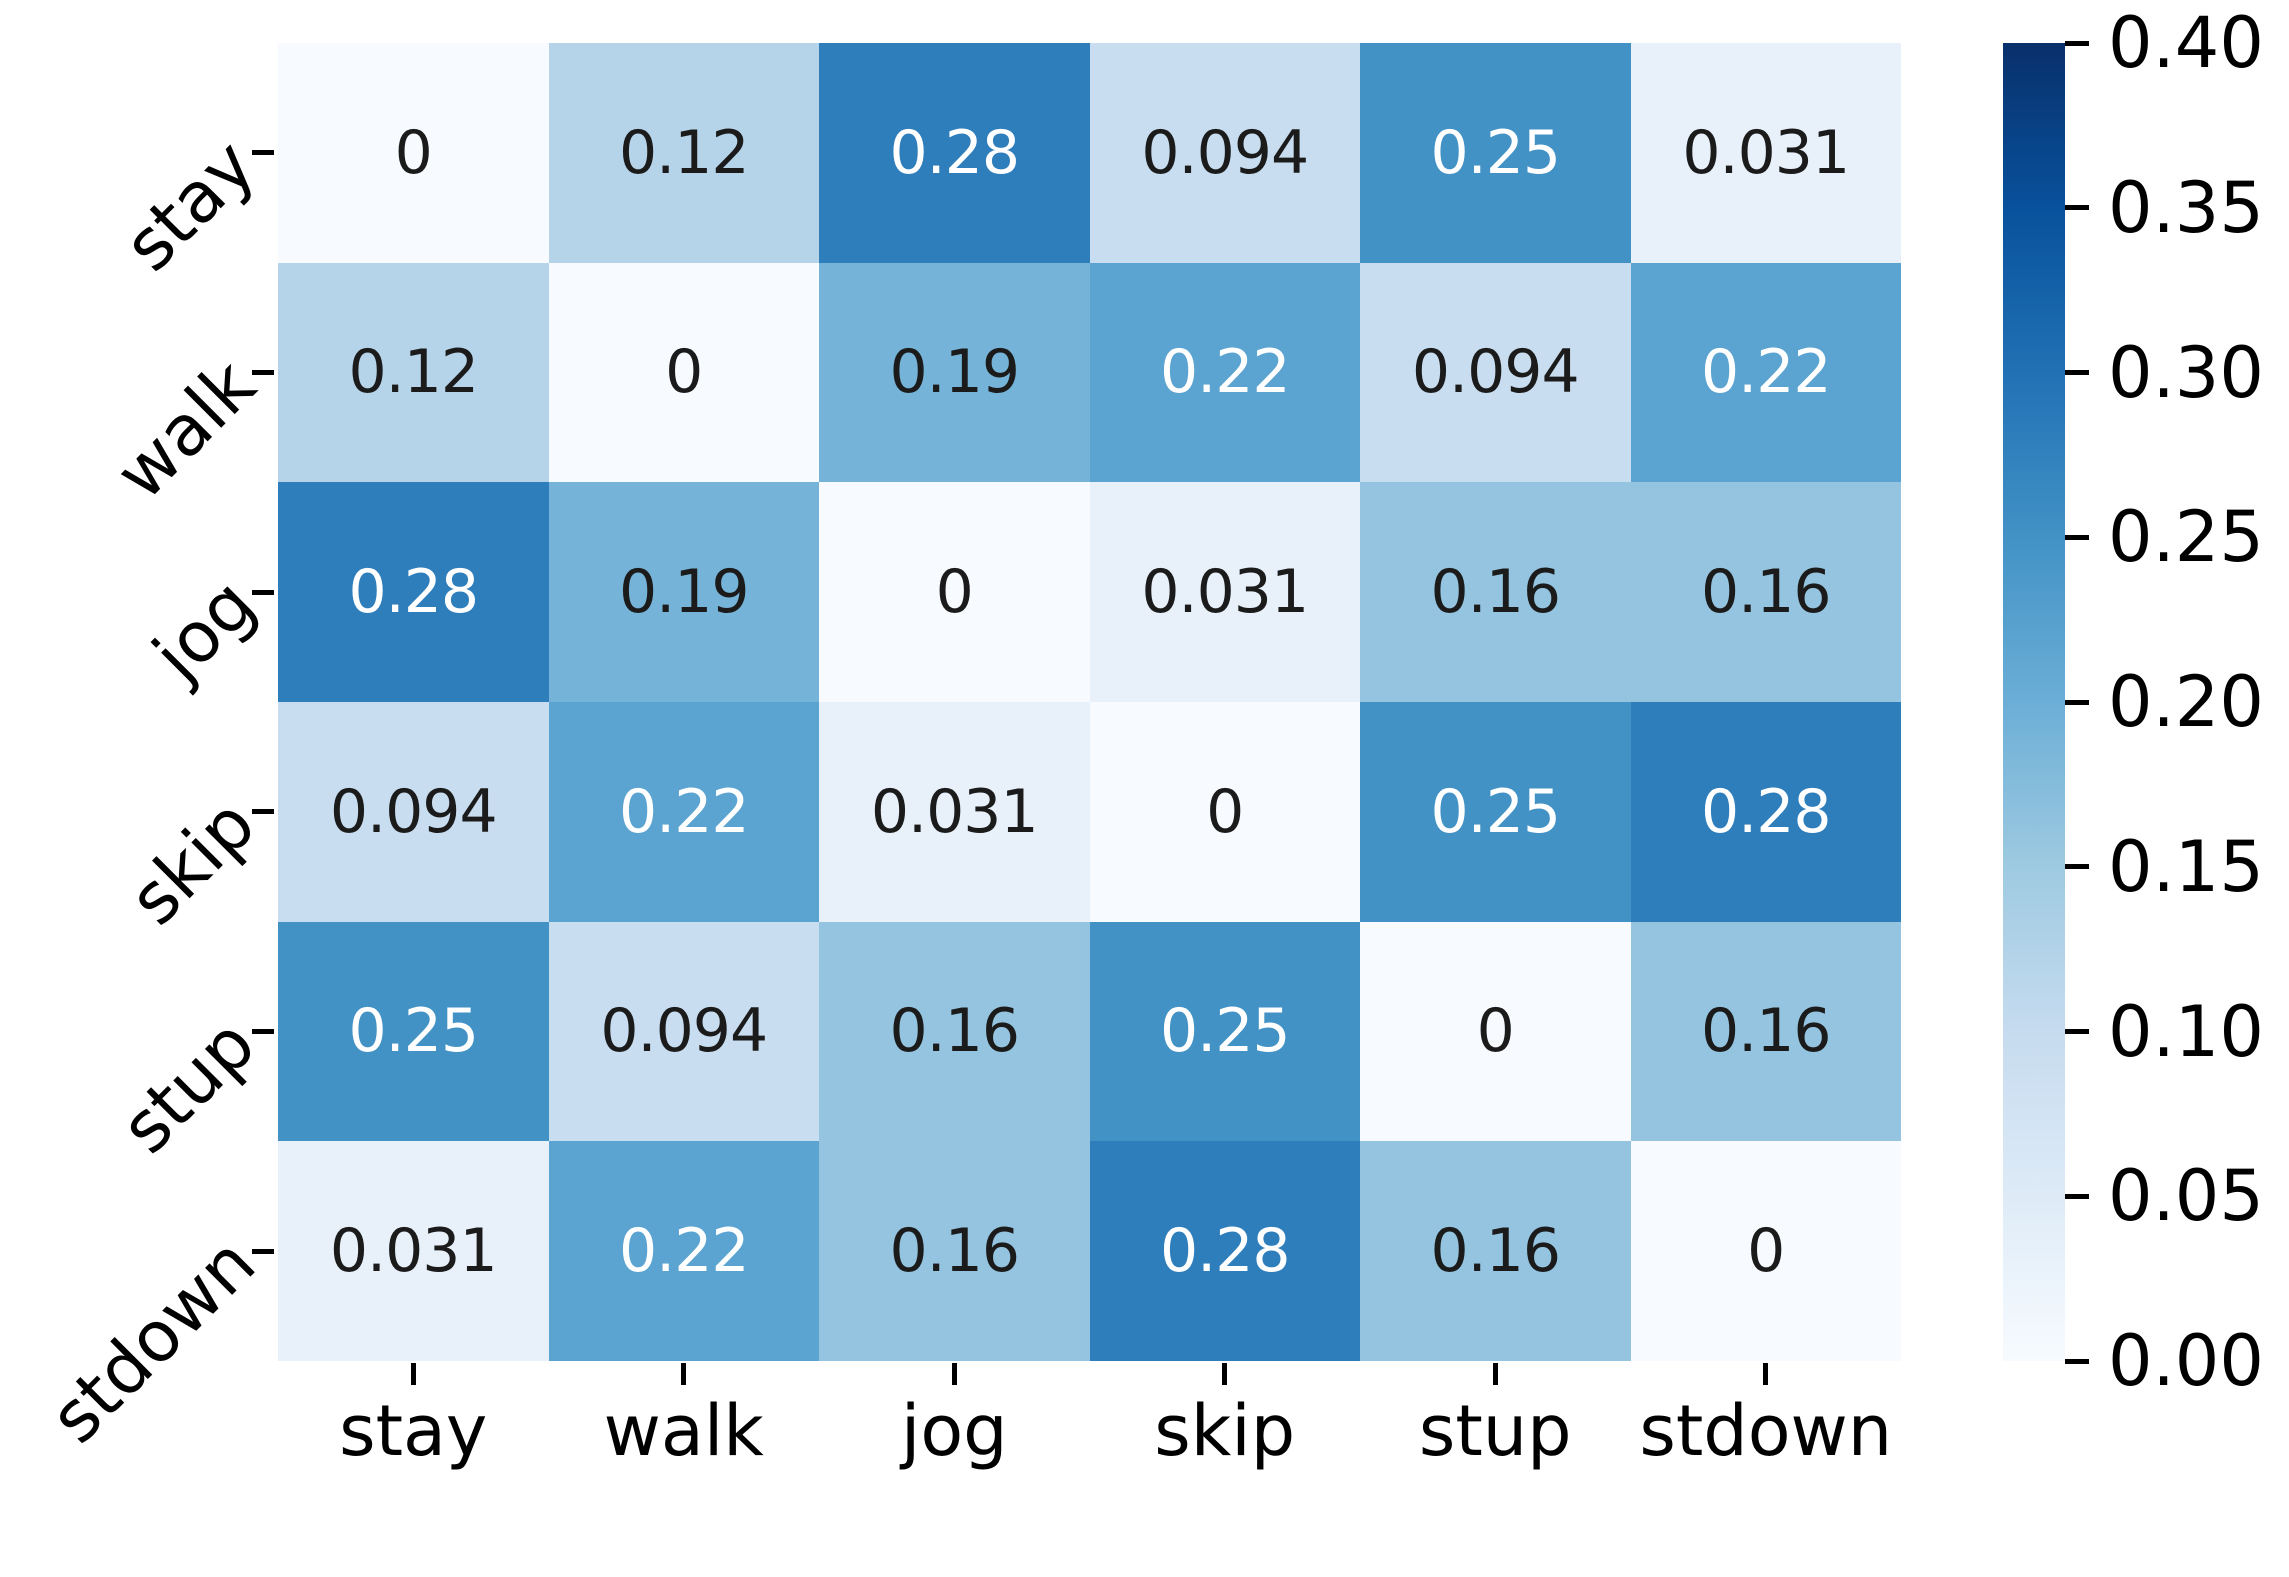 Image resolution: width=2289 pixels, height=1577 pixels. What do you see at coordinates (2186, 207) in the screenshot?
I see `colorbar-tick-label: 0.35` at bounding box center [2186, 207].